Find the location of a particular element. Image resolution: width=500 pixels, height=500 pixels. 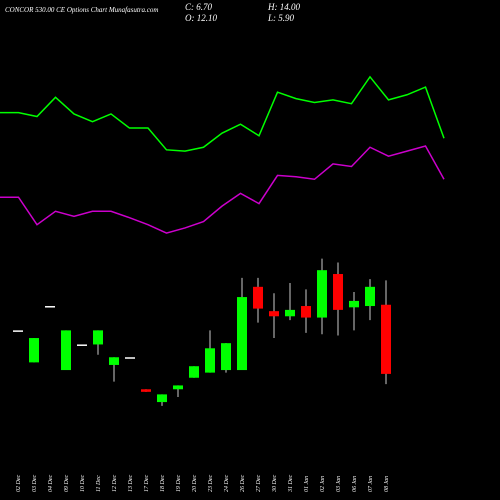

x-tick-label: 09 Dec is located at coordinates (67, 483).